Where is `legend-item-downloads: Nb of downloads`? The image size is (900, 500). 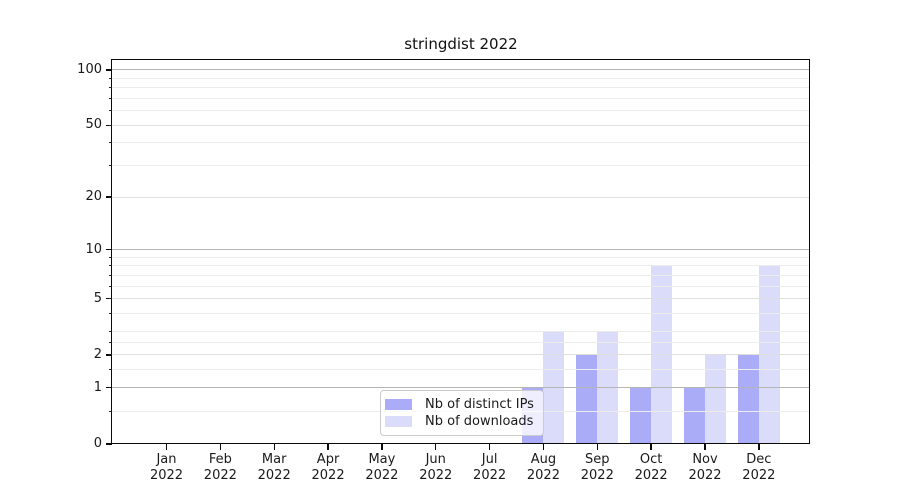
legend-item-downloads: Nb of downloads is located at coordinates (464, 421).